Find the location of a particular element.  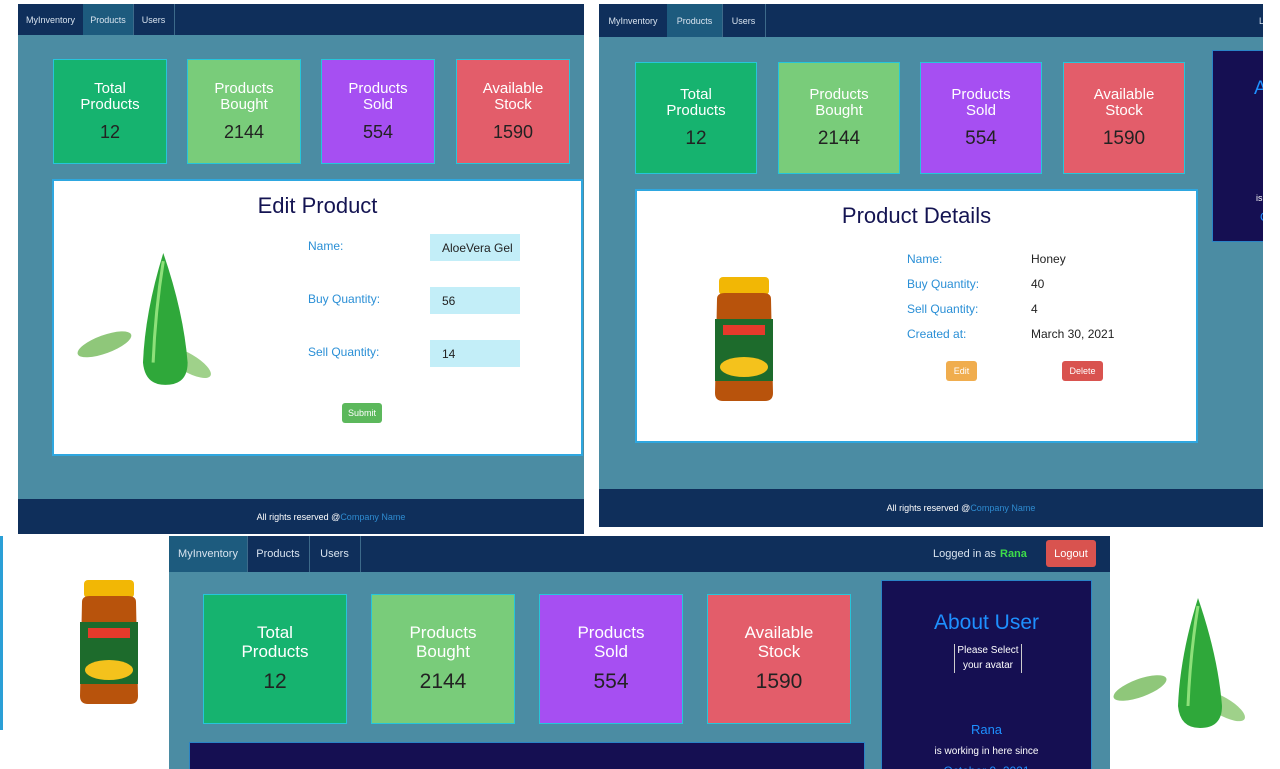

edit-button: Edit is located at coordinates (961, 371).